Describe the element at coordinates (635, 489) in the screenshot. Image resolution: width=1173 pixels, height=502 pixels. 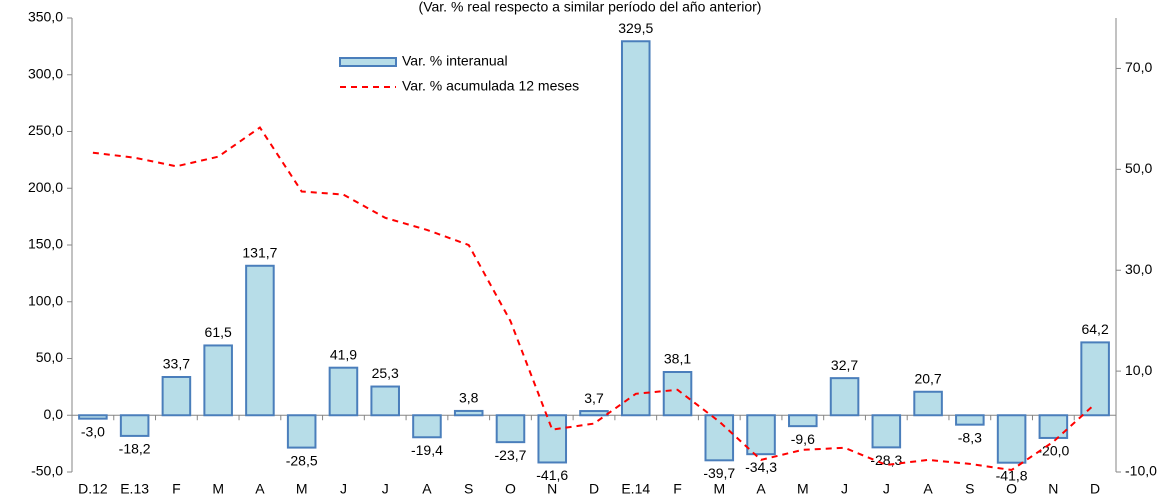
I see `x-tick-label: E.14` at that location.